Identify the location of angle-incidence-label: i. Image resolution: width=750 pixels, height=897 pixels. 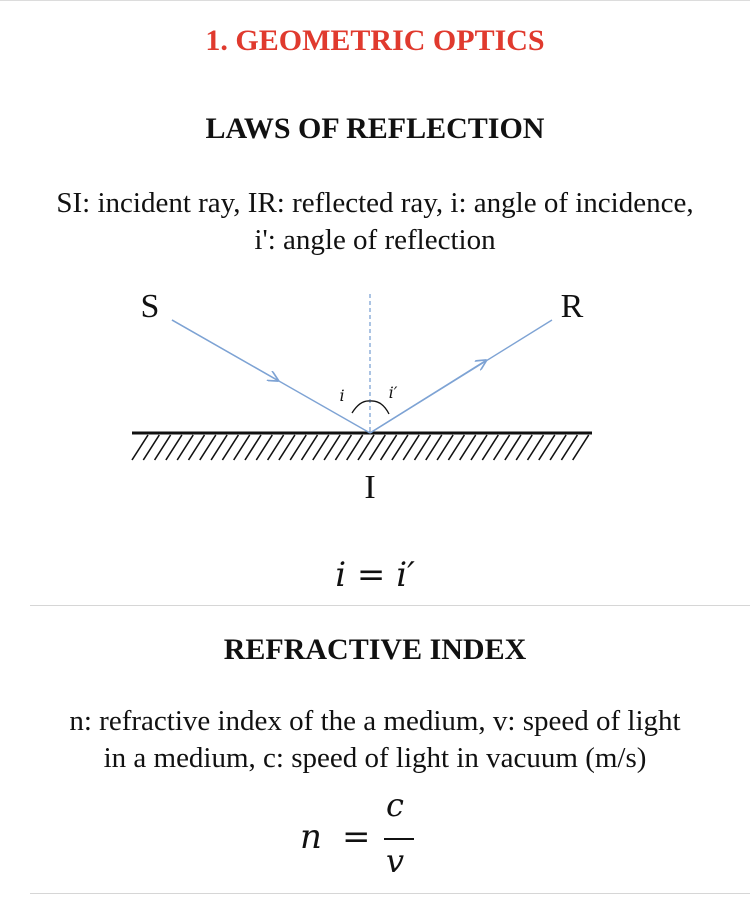
(341, 395).